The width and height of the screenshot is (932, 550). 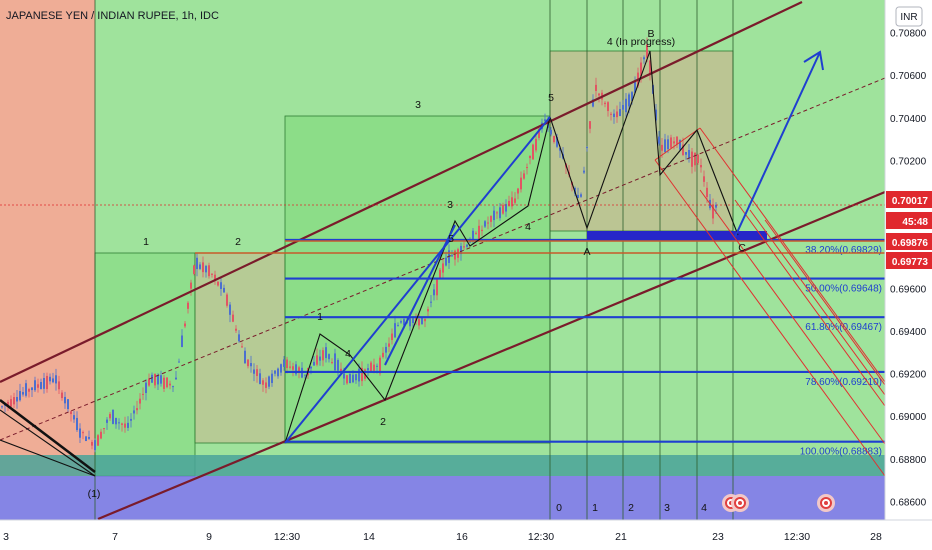 What do you see at coordinates (442, 465) in the screenshot?
I see `zone-teal-band` at bounding box center [442, 465].